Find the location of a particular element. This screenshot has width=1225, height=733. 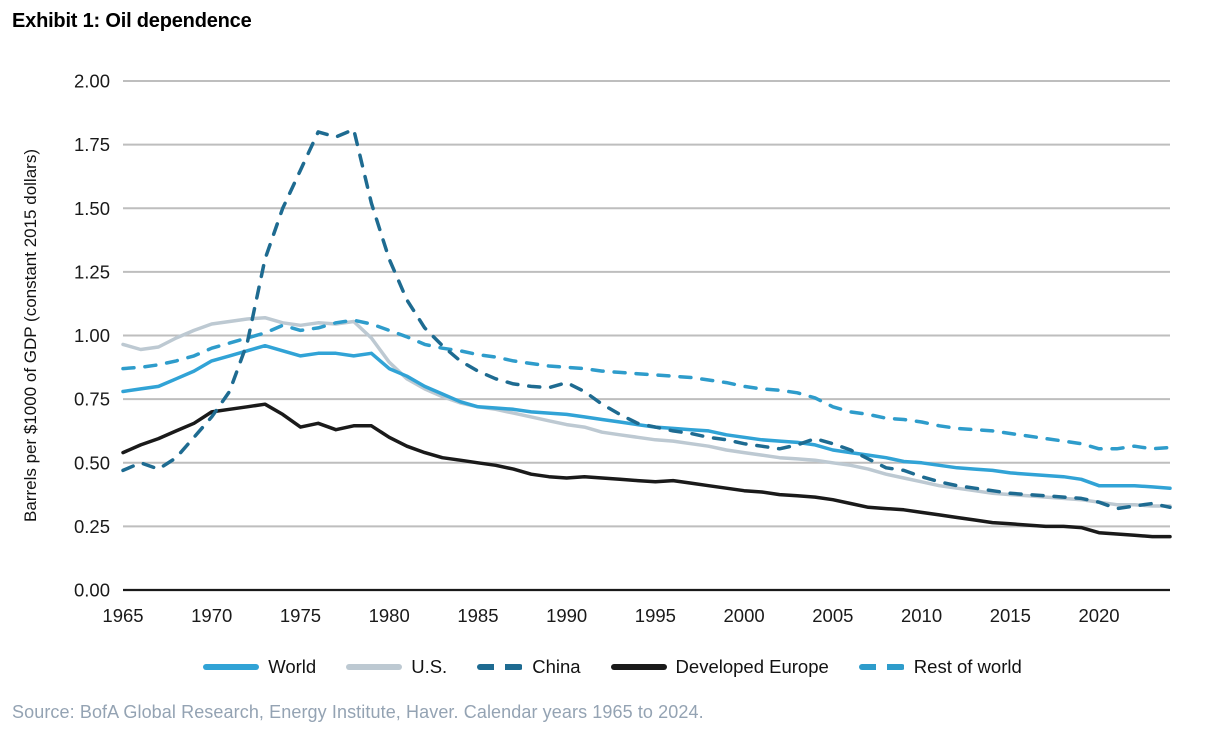

y-tick-label: 0.25 is located at coordinates (92, 526).